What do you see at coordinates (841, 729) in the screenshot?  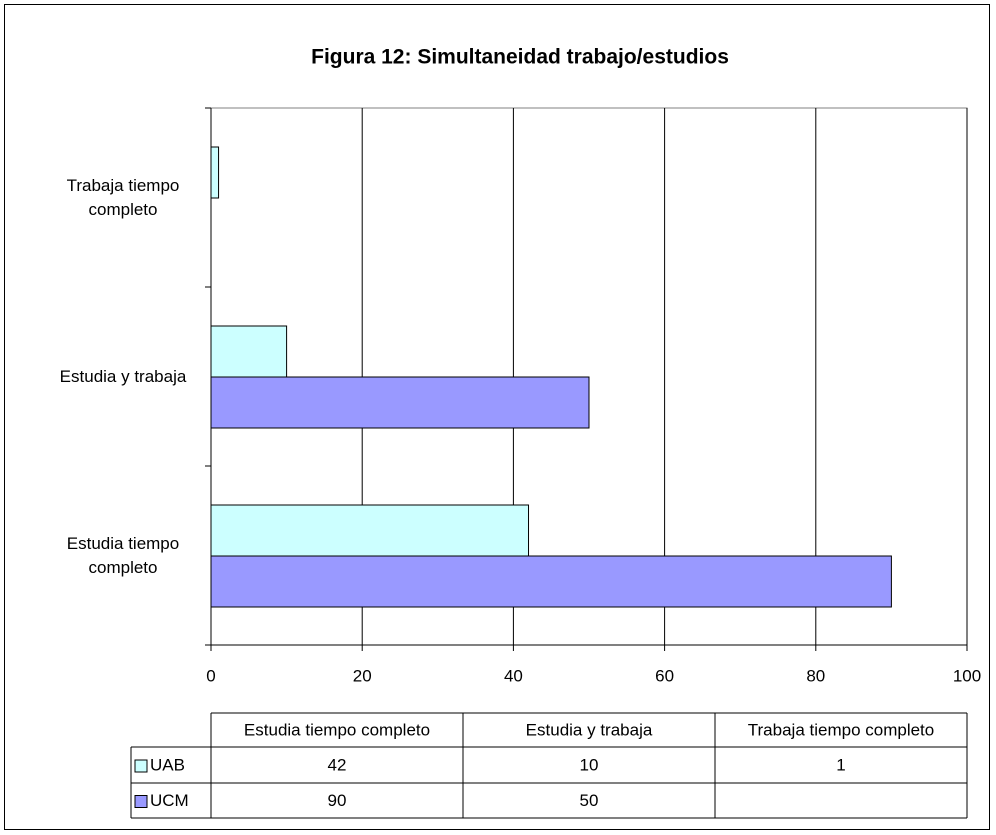 I see `table-header: Trabaja tiempo completo` at bounding box center [841, 729].